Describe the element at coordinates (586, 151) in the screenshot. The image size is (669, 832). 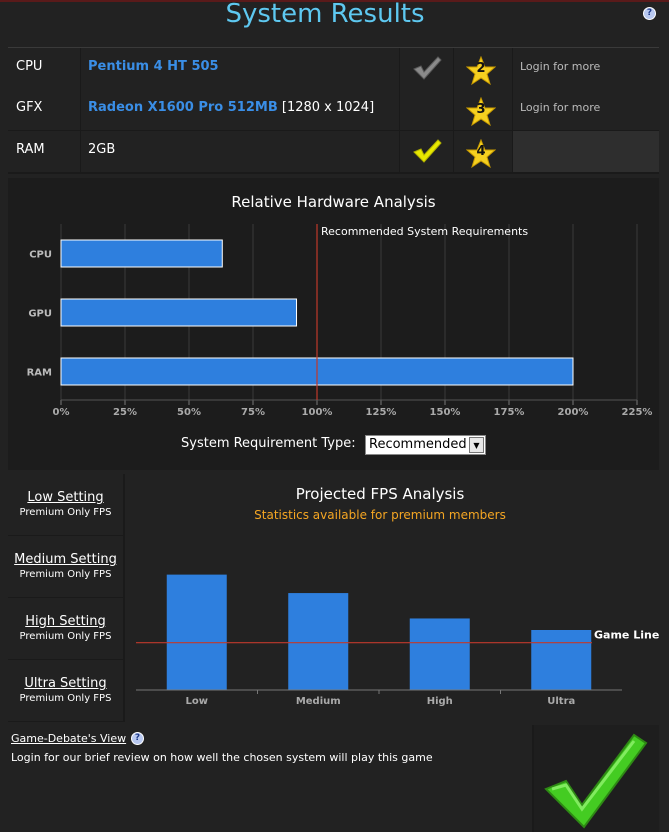
I see `empty-cell` at that location.